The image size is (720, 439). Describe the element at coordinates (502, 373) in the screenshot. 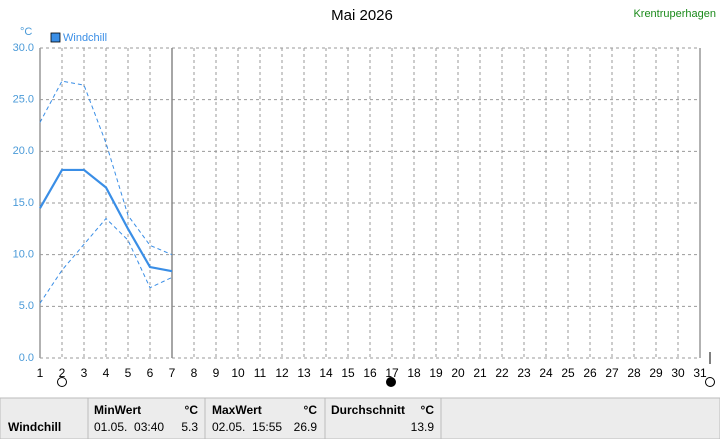

I see `x-tick-label: 22` at that location.